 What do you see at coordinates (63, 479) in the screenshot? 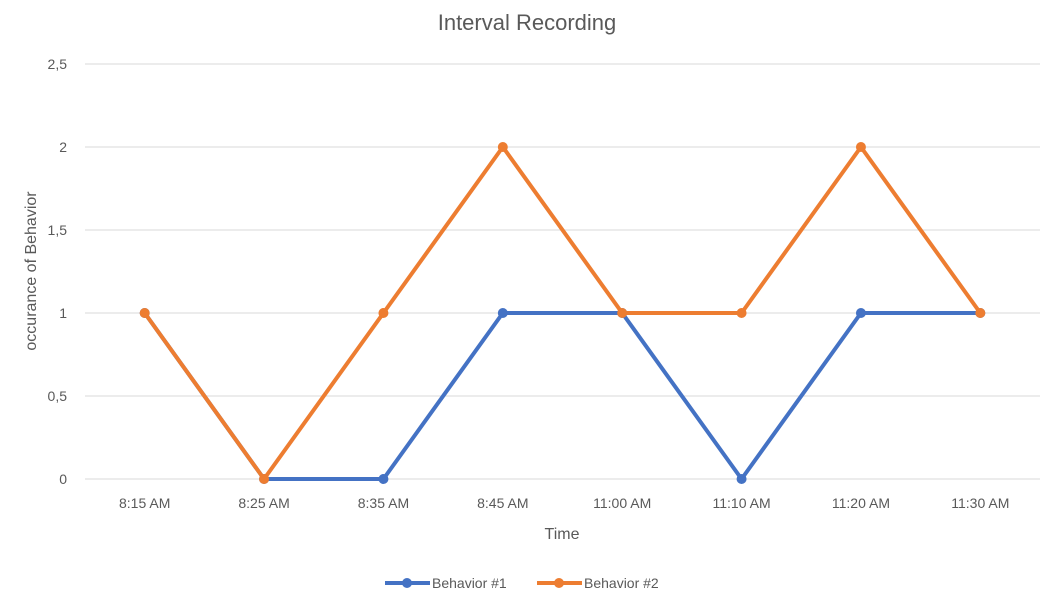
I see `y-tick-label: 0` at bounding box center [63, 479].